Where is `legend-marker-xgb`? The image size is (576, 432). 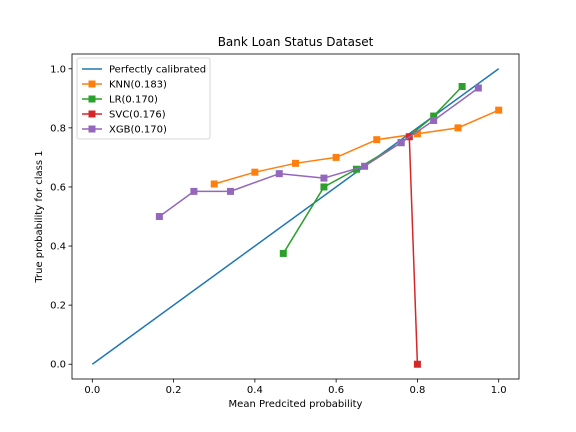
legend-marker-xgb is located at coordinates (92, 129).